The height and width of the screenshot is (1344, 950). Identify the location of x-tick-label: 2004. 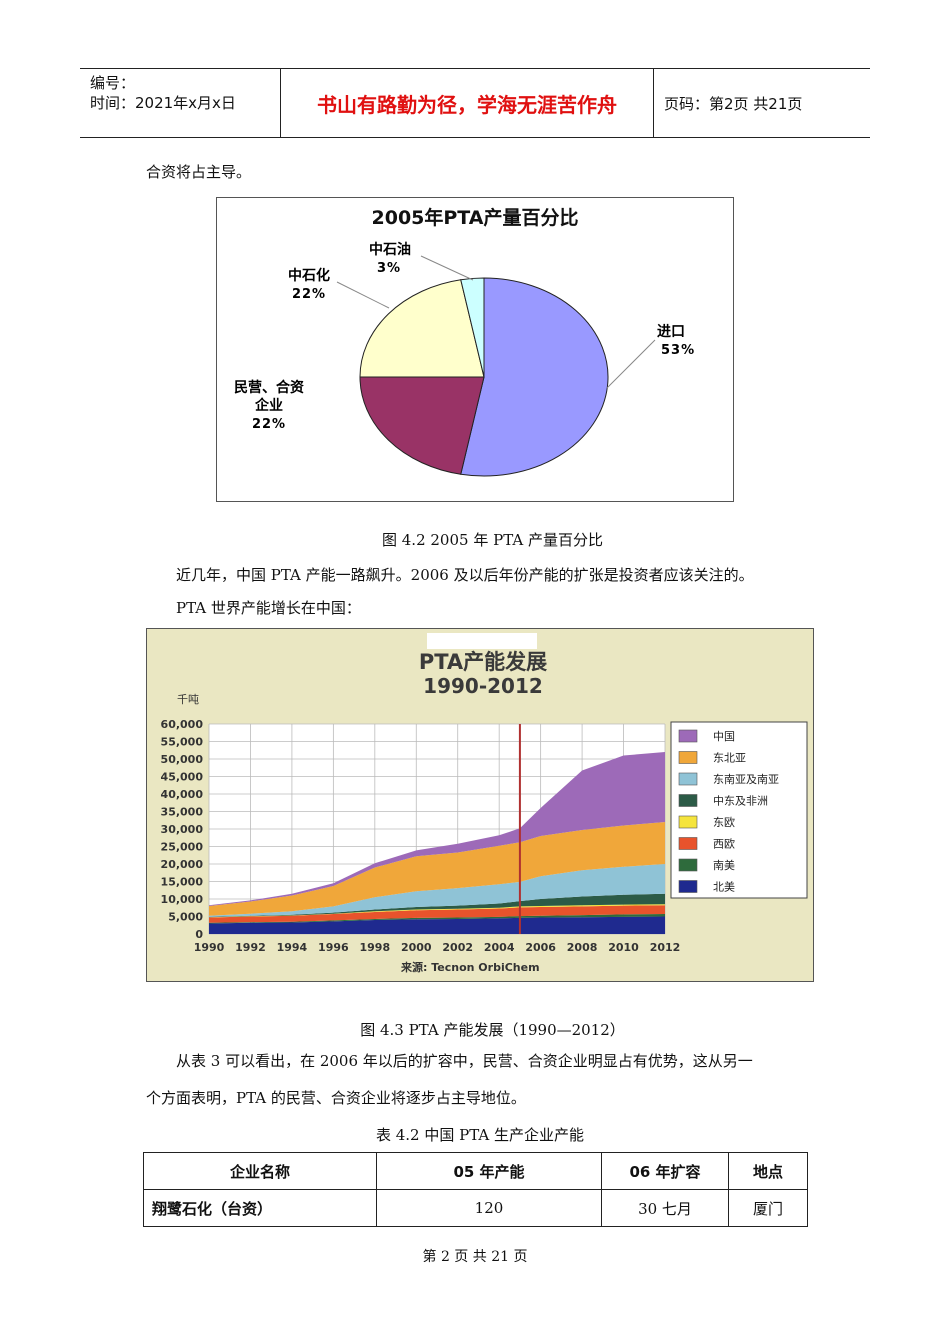
(499, 947).